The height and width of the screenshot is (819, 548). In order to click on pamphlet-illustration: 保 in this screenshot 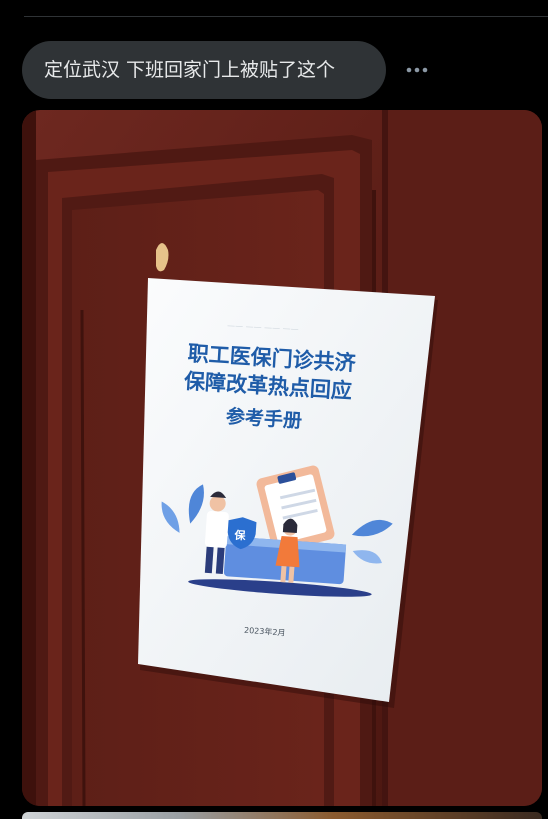, I will do `click(277, 531)`.